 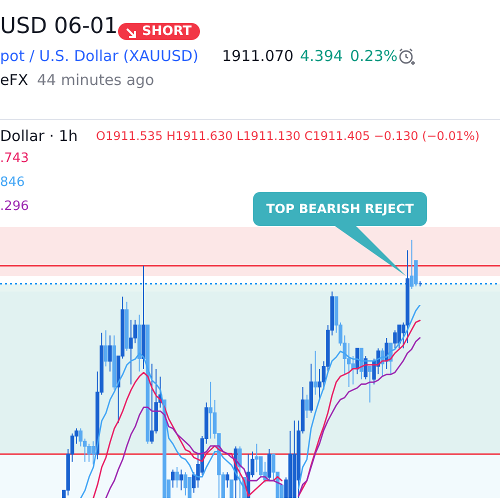 What do you see at coordinates (99, 56) in the screenshot?
I see `text: pot / U.S. Dollar (XAUUSD)` at bounding box center [99, 56].